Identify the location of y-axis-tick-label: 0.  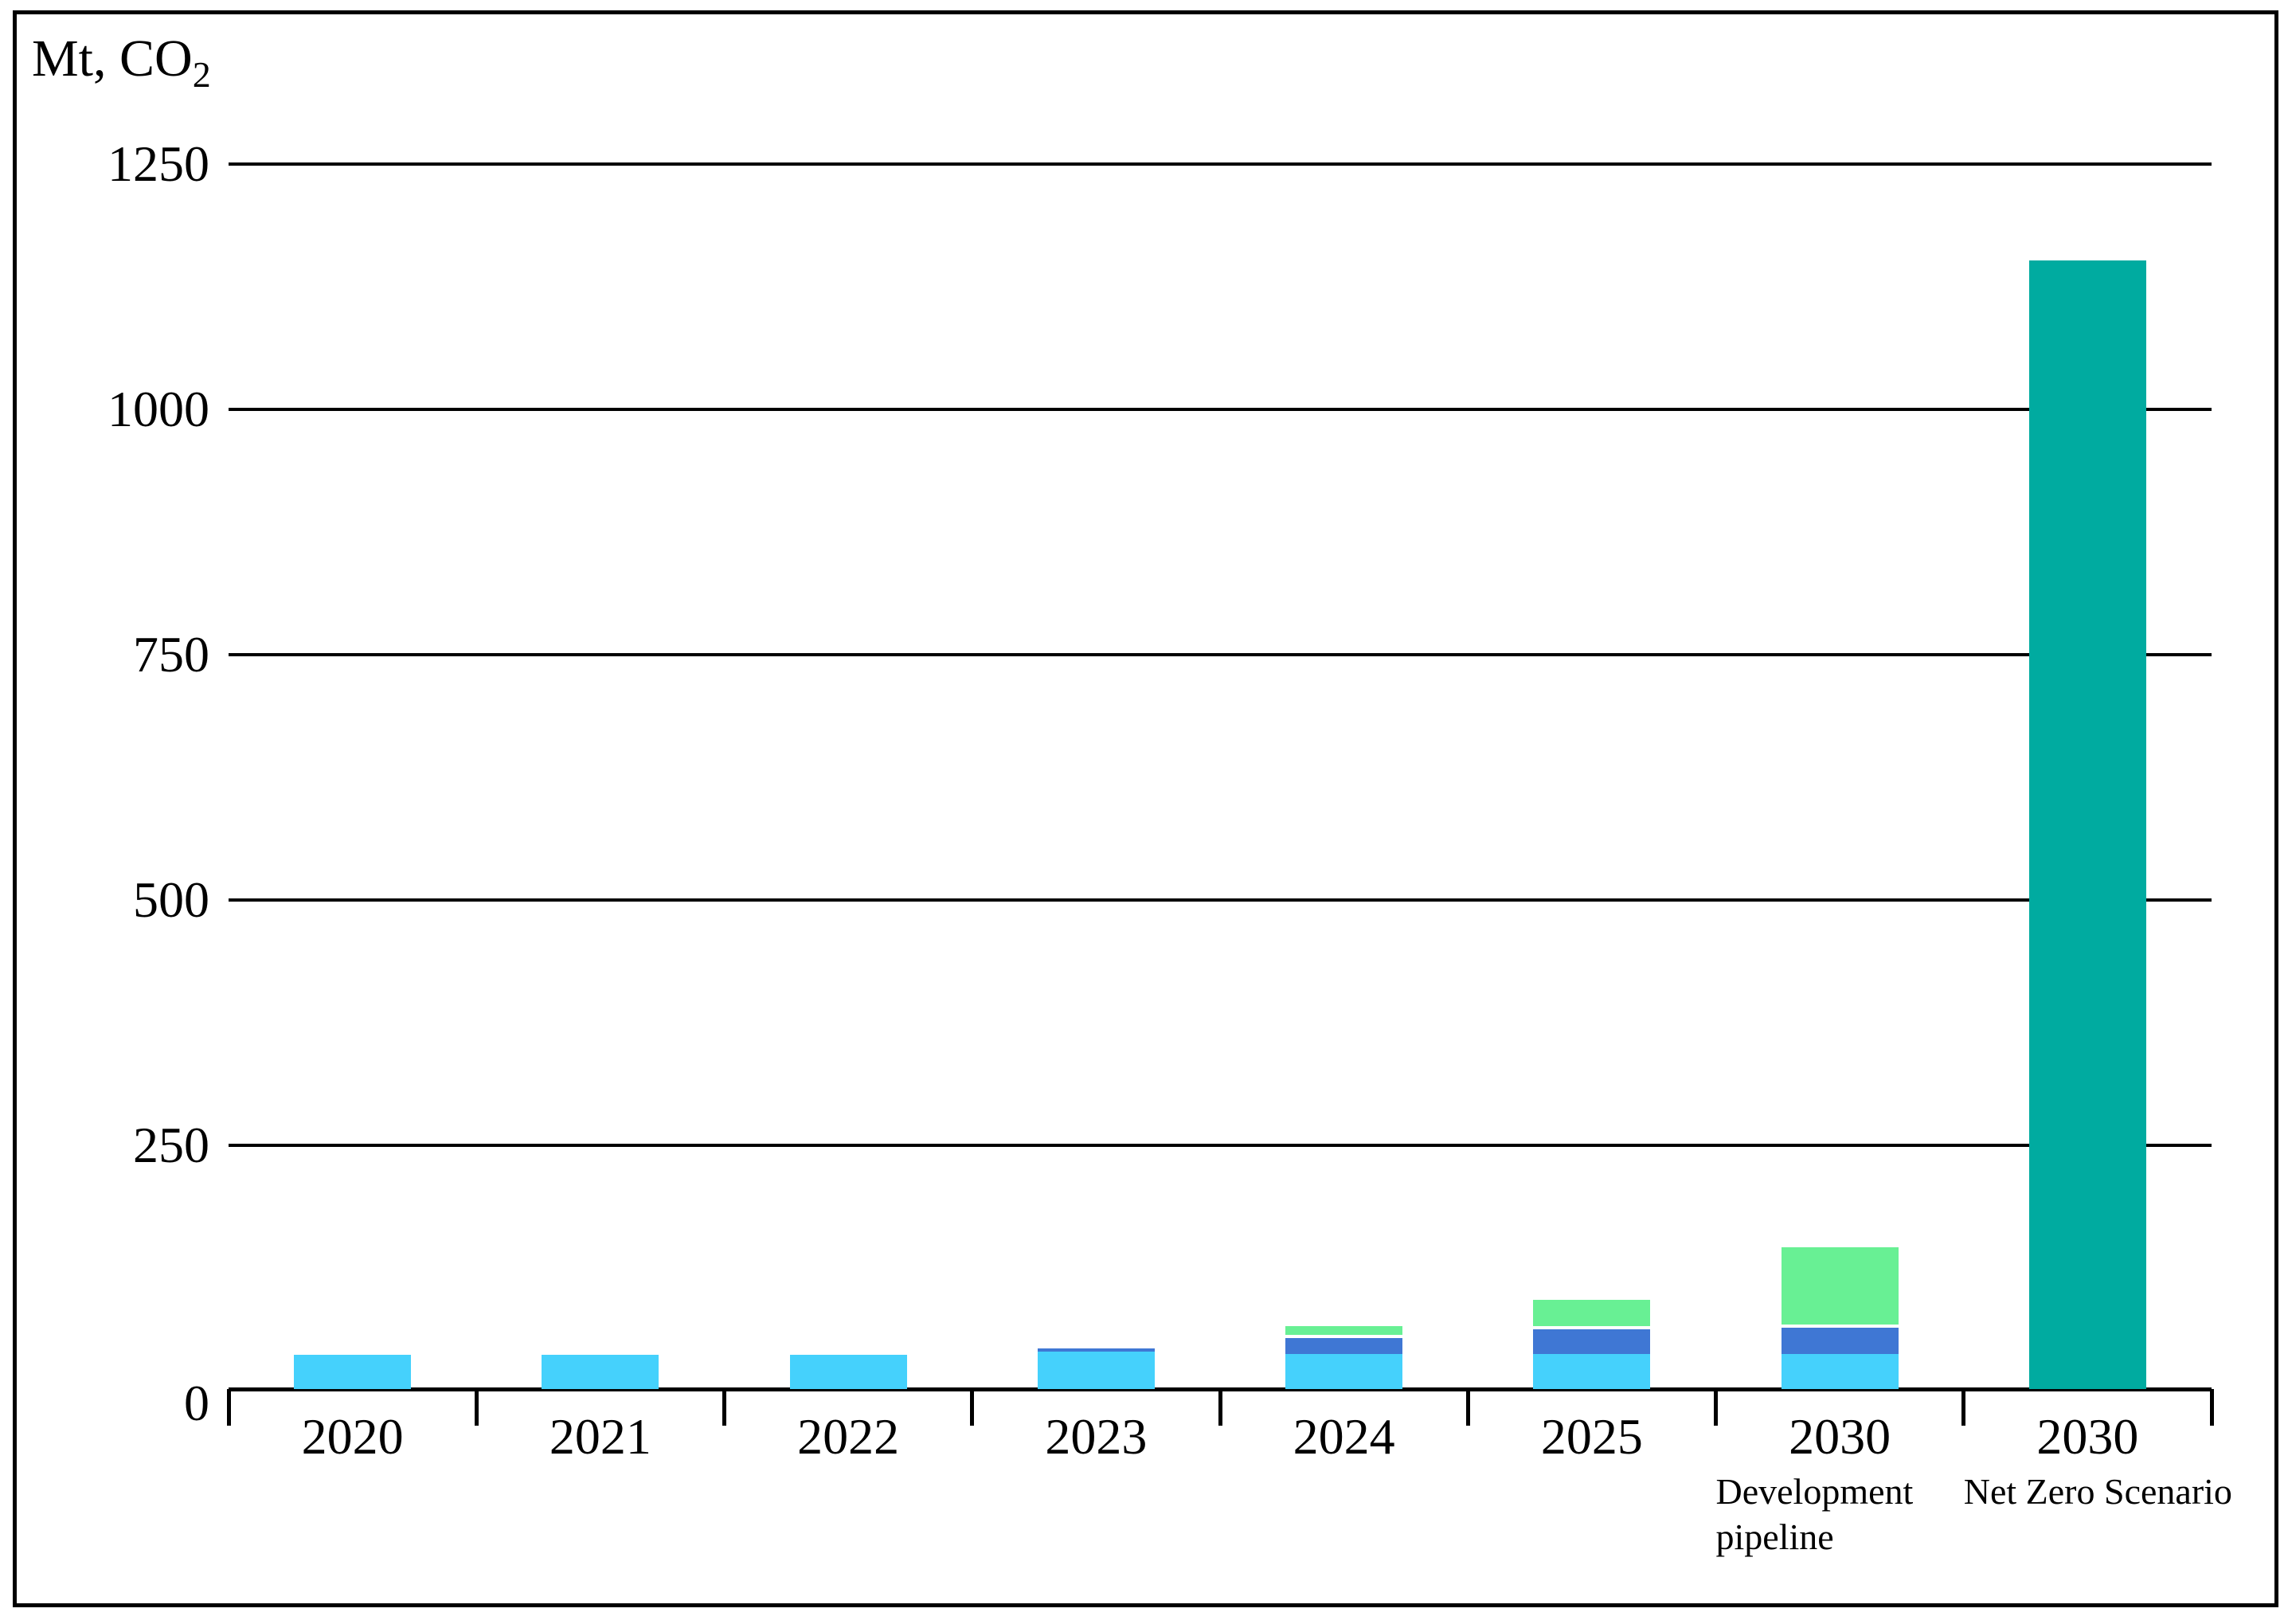
(196, 1403).